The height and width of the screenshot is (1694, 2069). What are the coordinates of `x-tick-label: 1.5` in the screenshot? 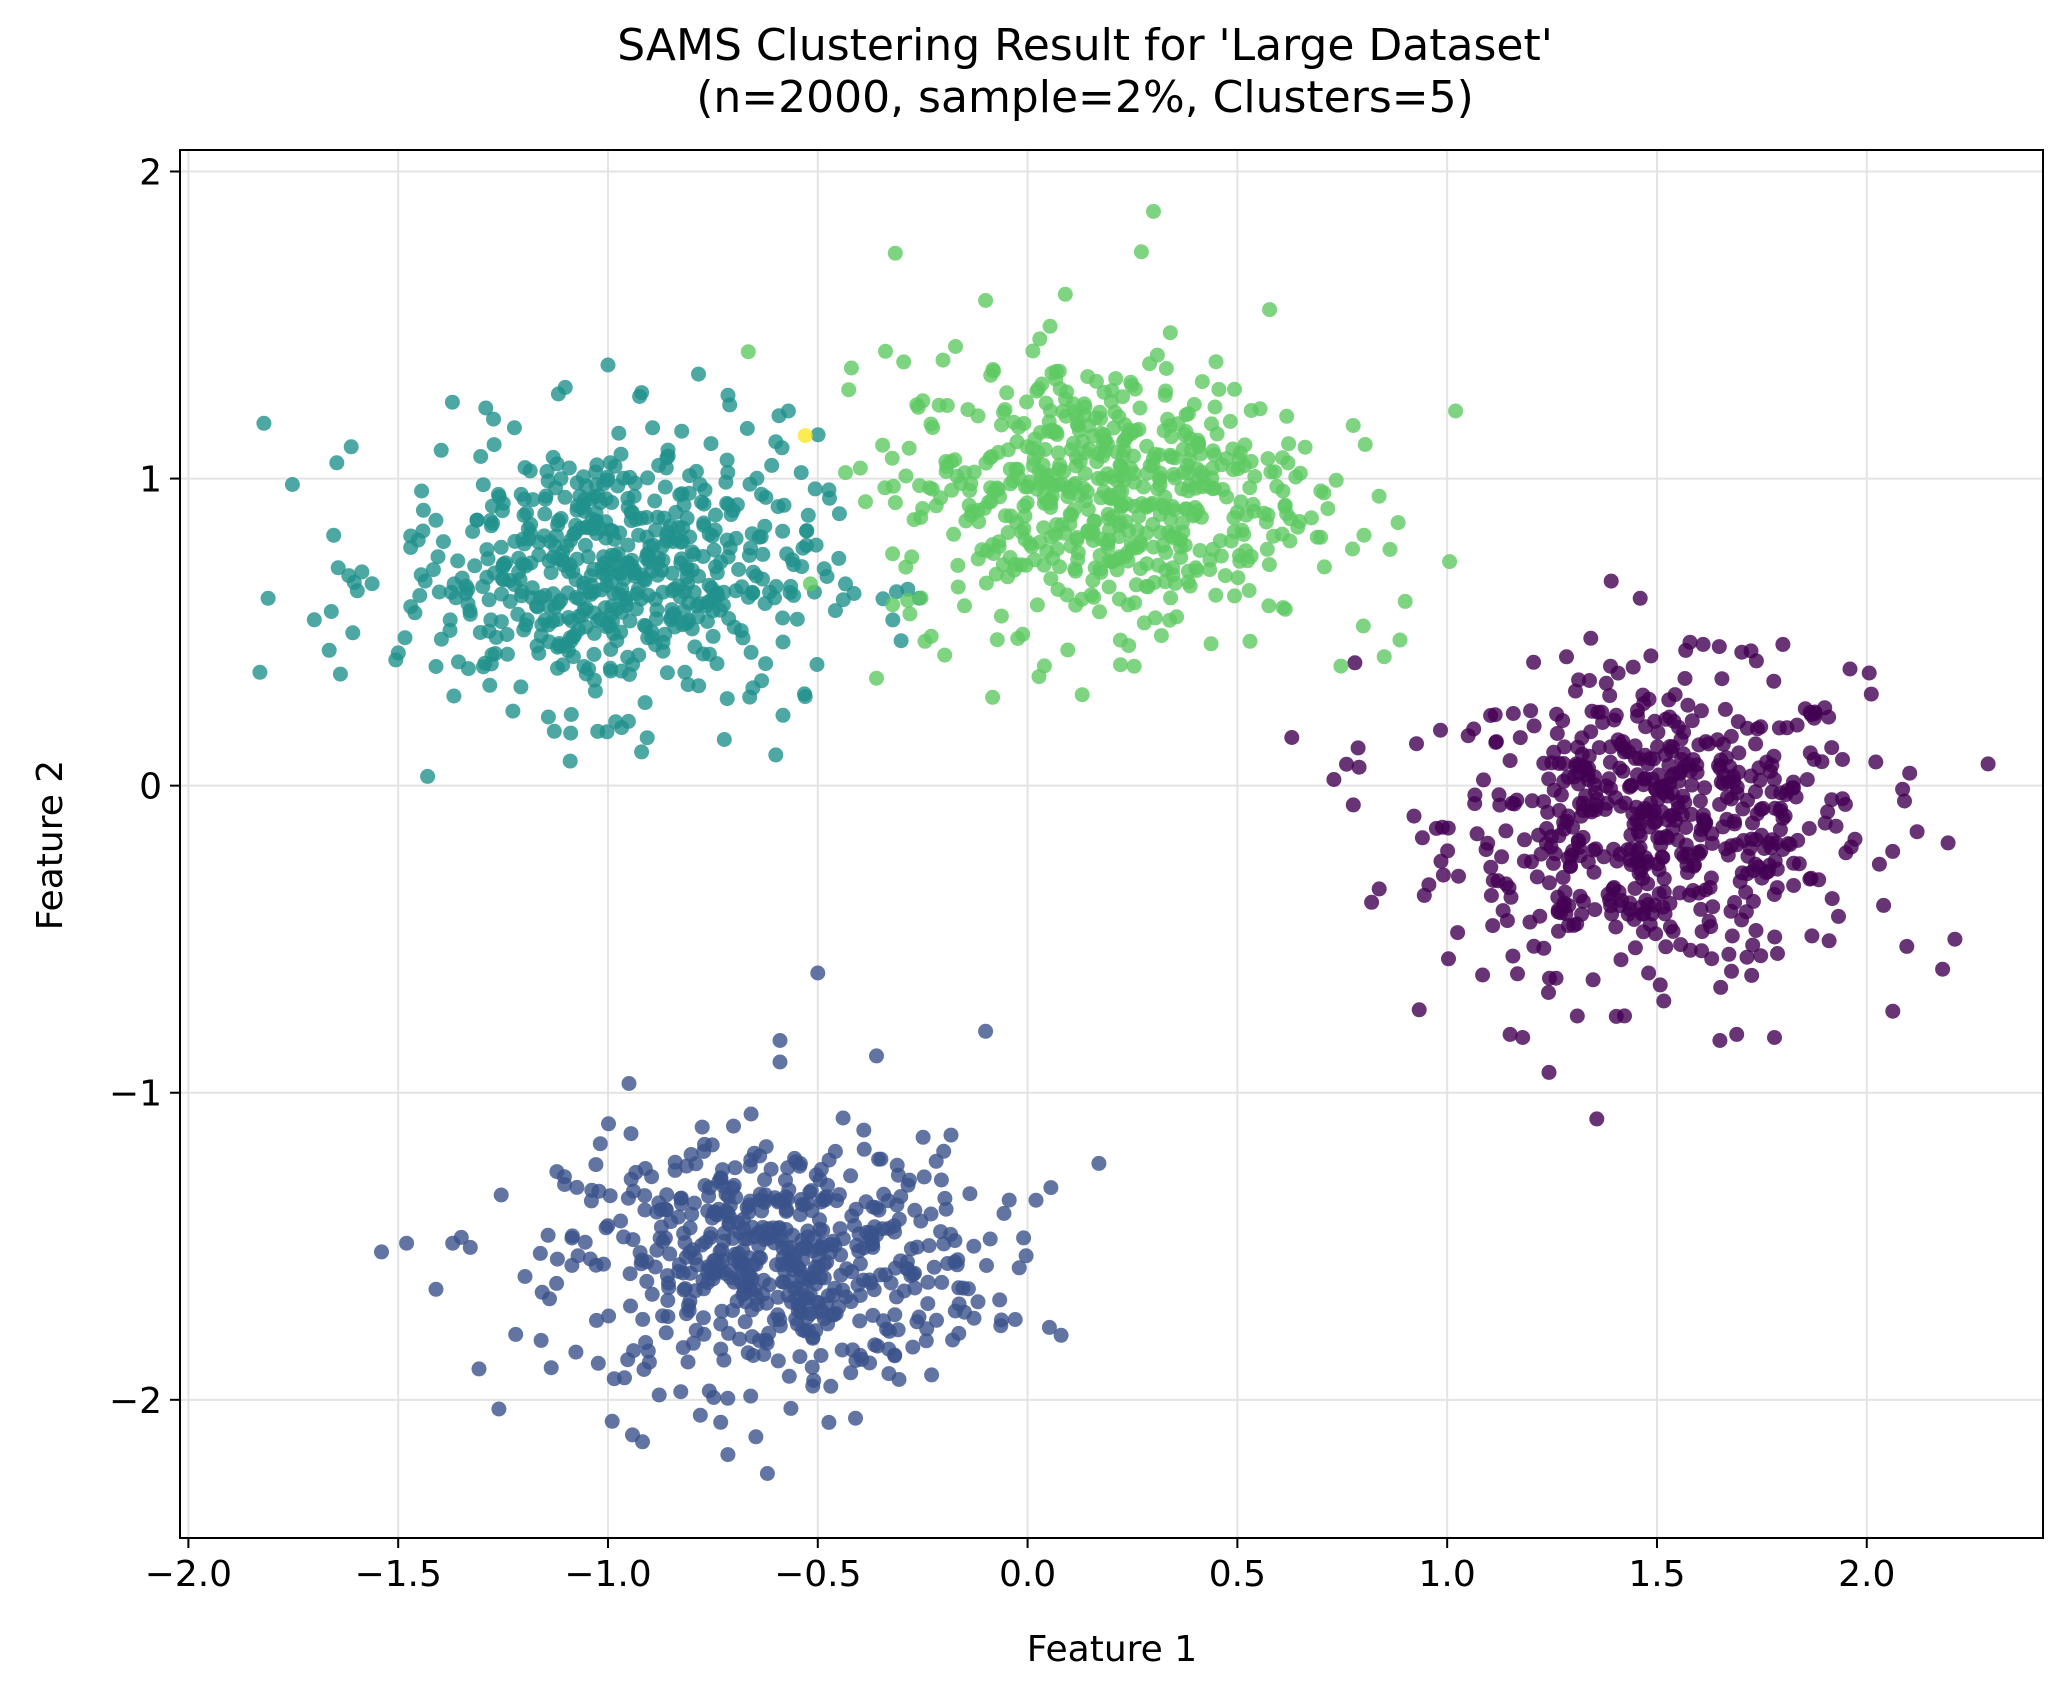 It's located at (1656, 1574).